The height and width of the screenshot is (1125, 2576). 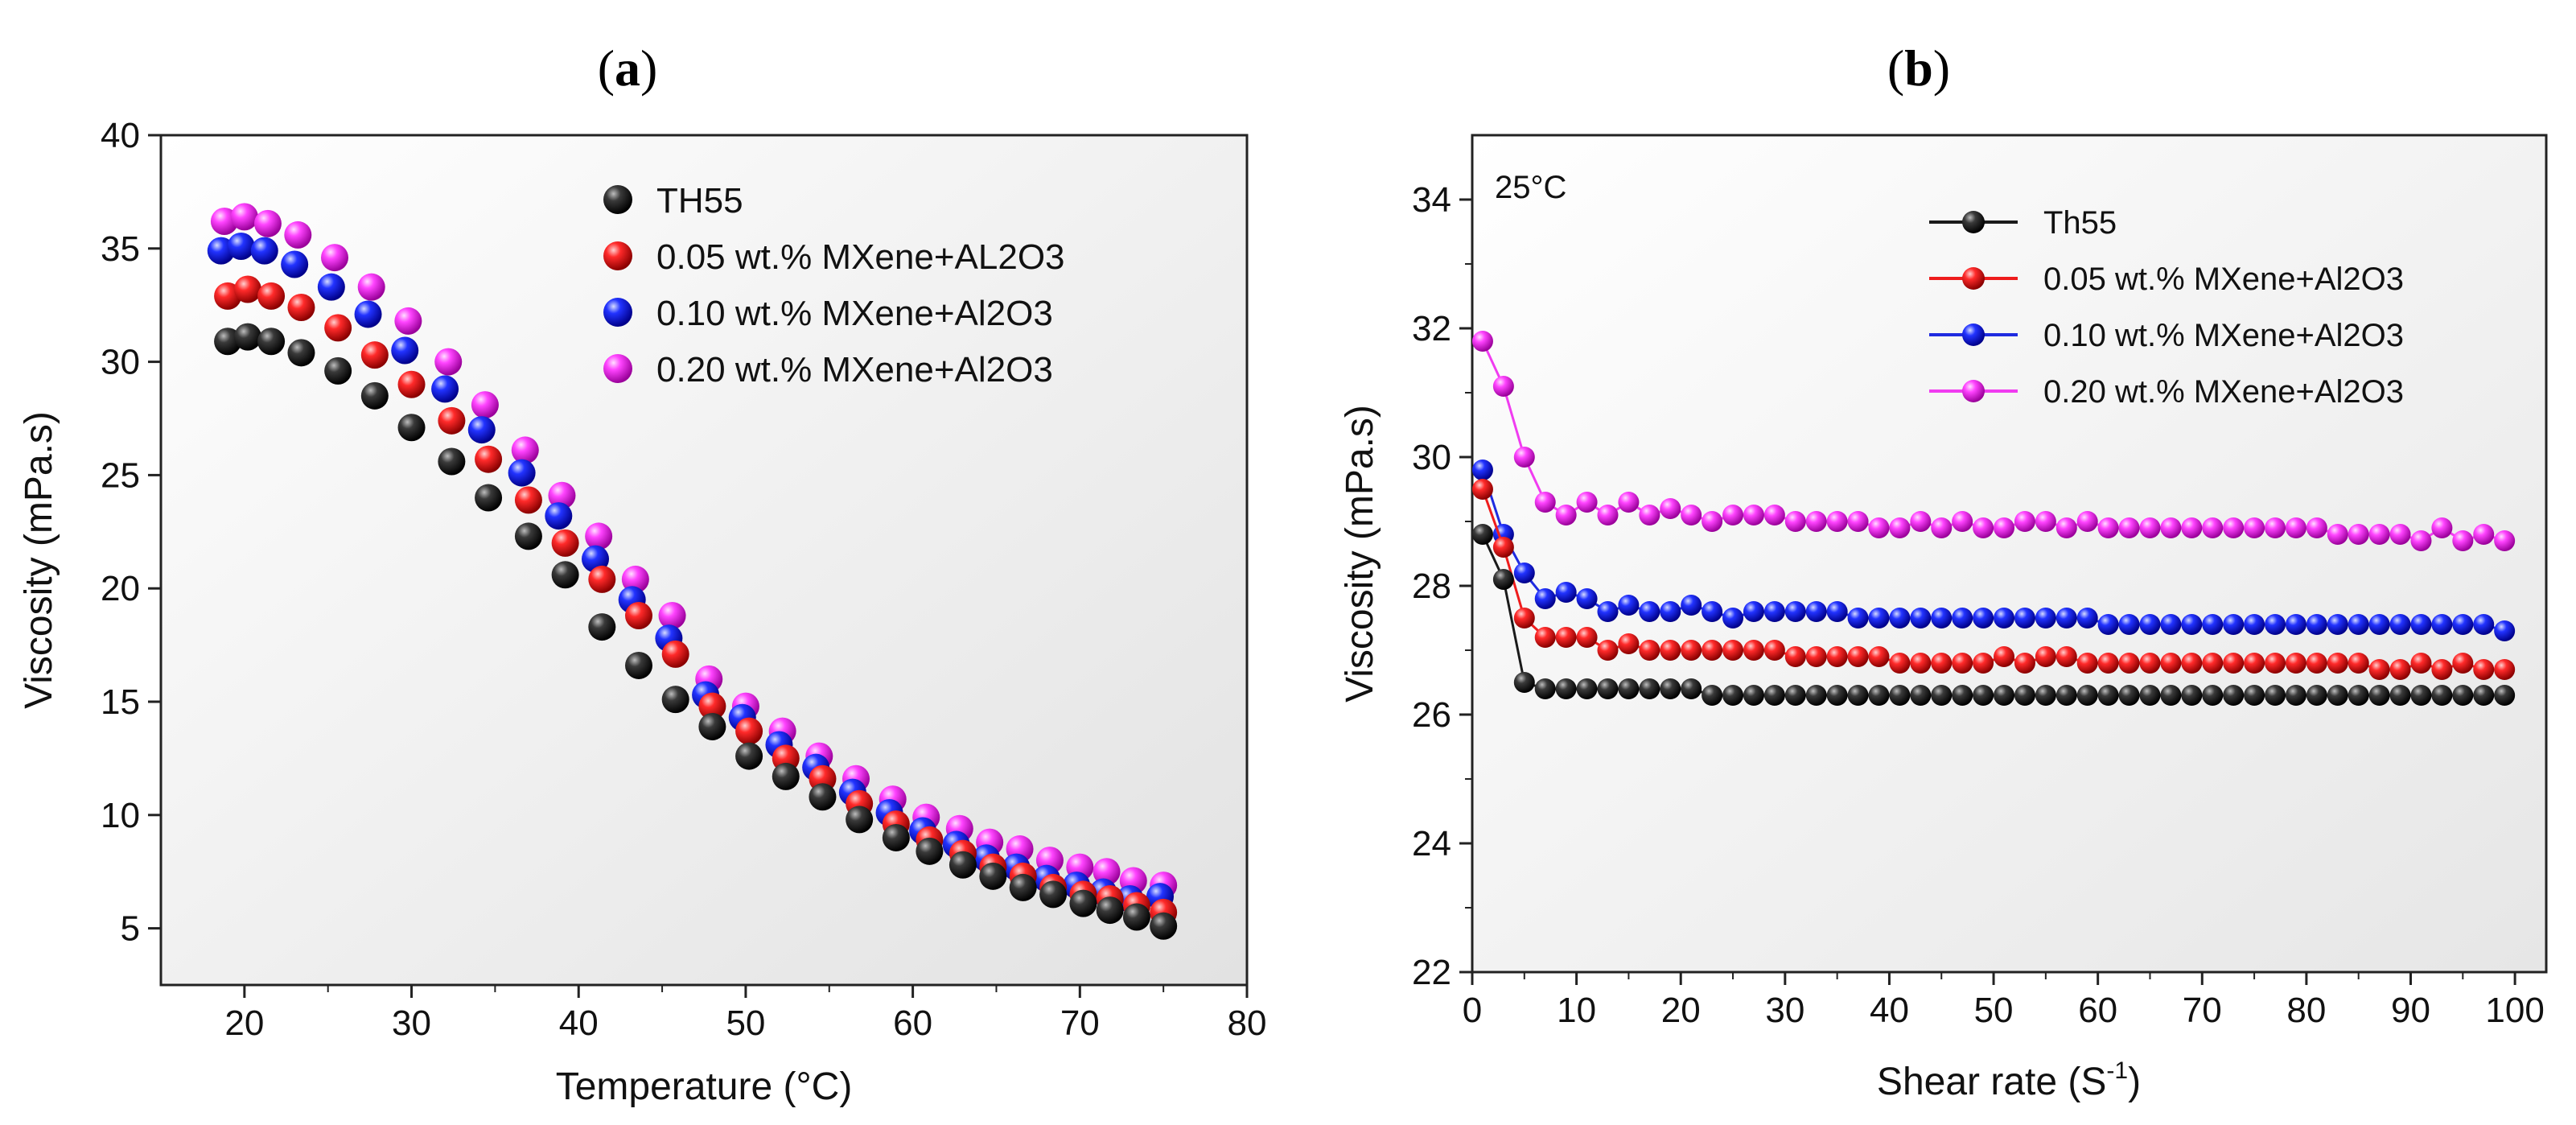 I want to click on legend-a-label: 0.05 wt.% MXene+AL2O3, so click(x=860, y=257).